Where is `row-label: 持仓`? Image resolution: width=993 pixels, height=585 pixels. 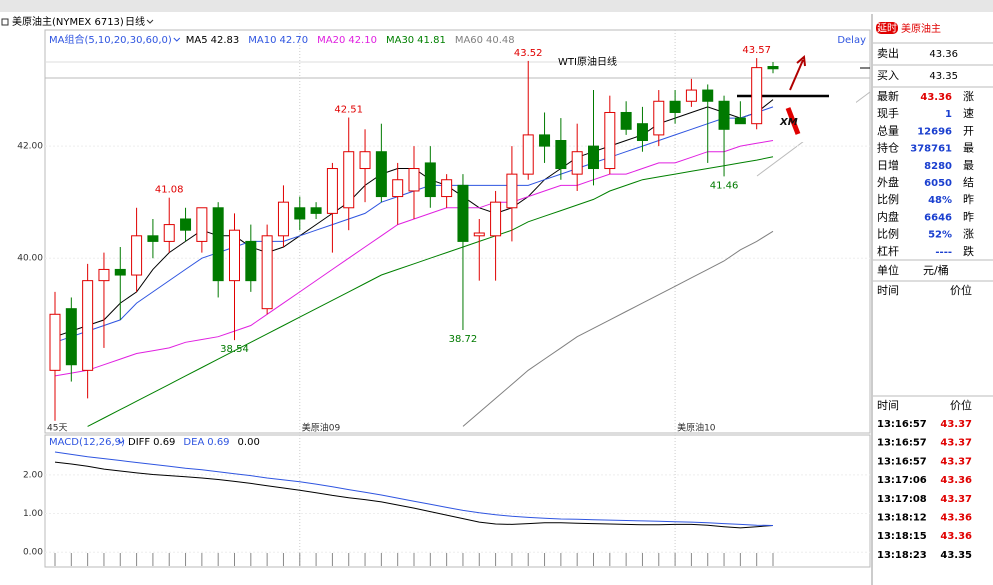 row-label: 持仓 is located at coordinates (888, 148).